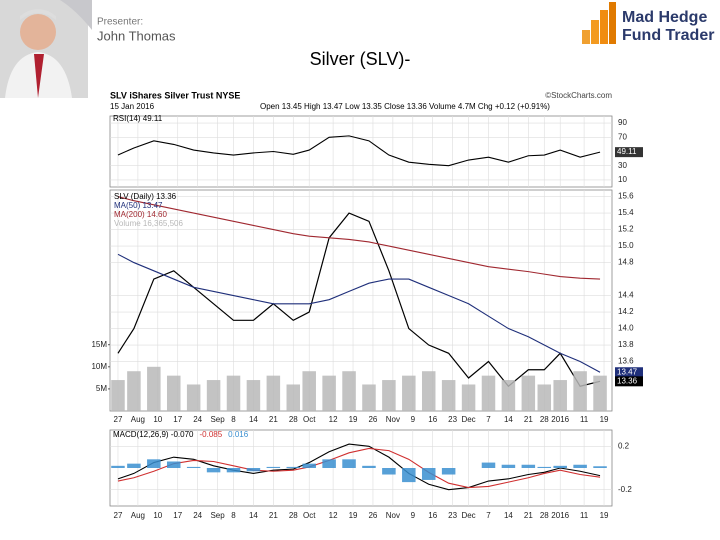 The image size is (720, 540). What do you see at coordinates (626, 295) in the screenshot?
I see `y-tick-label: 14.4` at bounding box center [626, 295].